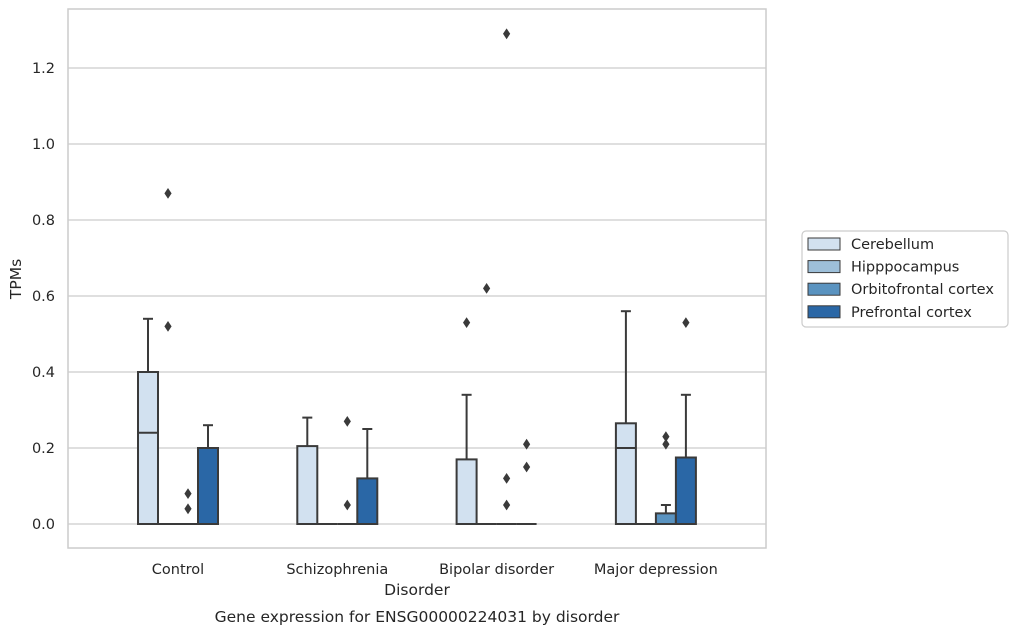  What do you see at coordinates (43, 69) in the screenshot?
I see `y-tick-label: 1.2` at bounding box center [43, 69].